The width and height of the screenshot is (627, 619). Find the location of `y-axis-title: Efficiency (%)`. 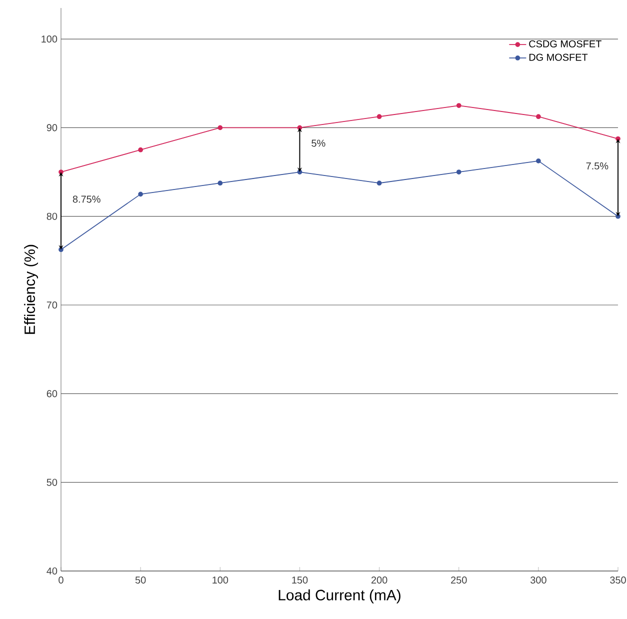

y-axis-title: Efficiency (%) is located at coordinates (31, 289).